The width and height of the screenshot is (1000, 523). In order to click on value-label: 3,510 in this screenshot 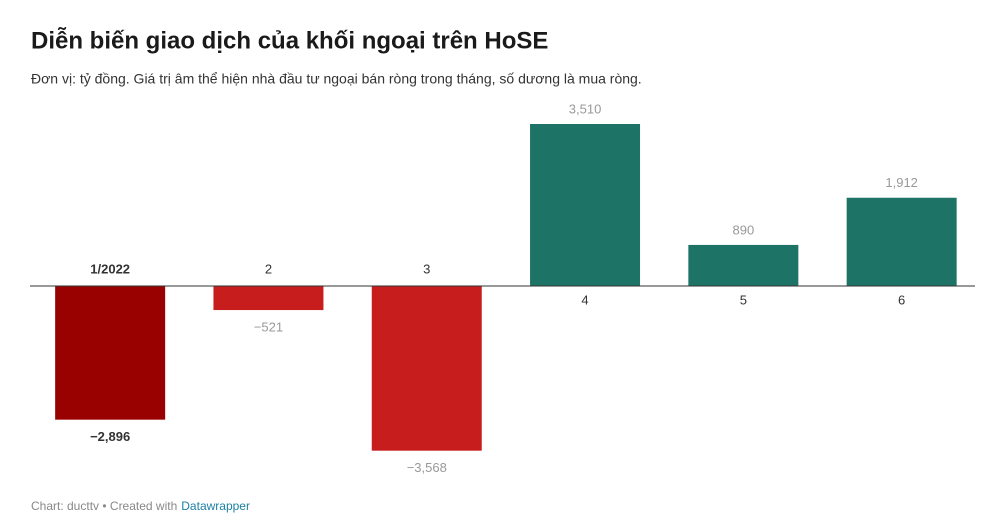, I will do `click(585, 108)`.